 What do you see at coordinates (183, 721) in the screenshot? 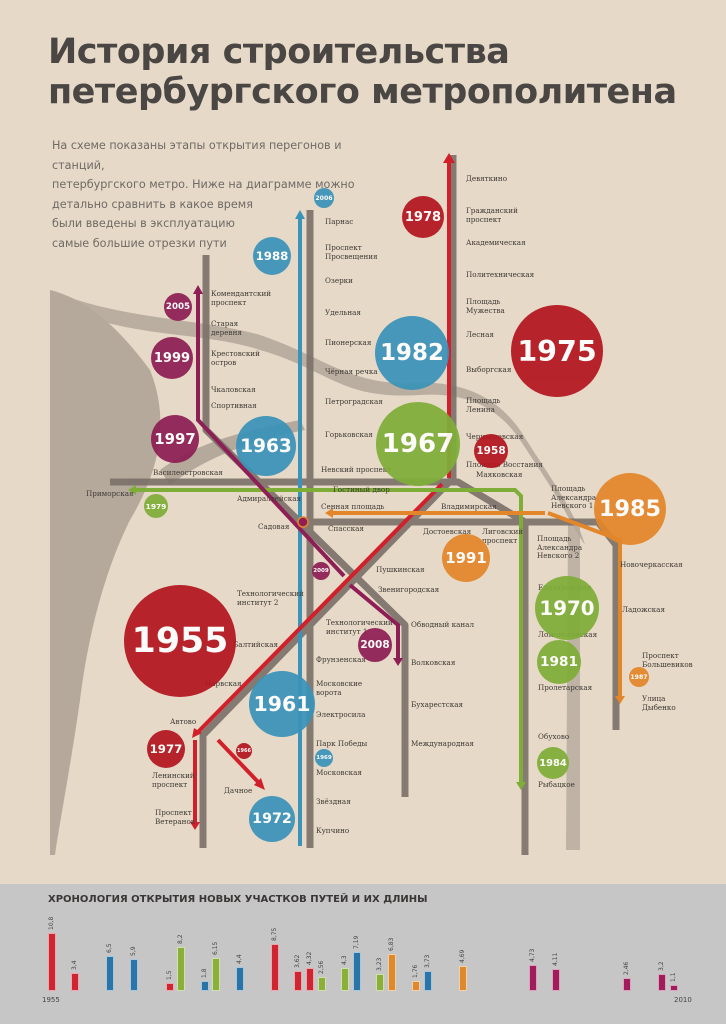
I see `station-label: Автово` at bounding box center [183, 721].